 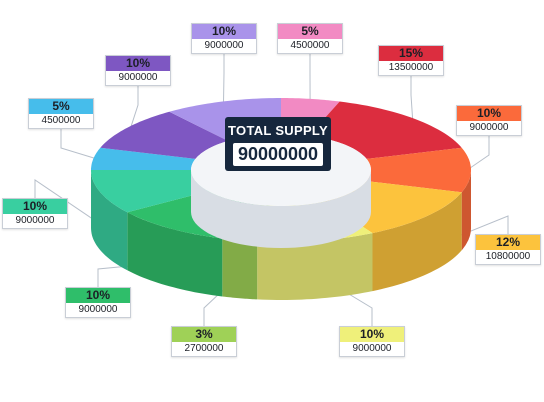 I want to click on slice-percent-8: 10%, so click(x=35, y=206).